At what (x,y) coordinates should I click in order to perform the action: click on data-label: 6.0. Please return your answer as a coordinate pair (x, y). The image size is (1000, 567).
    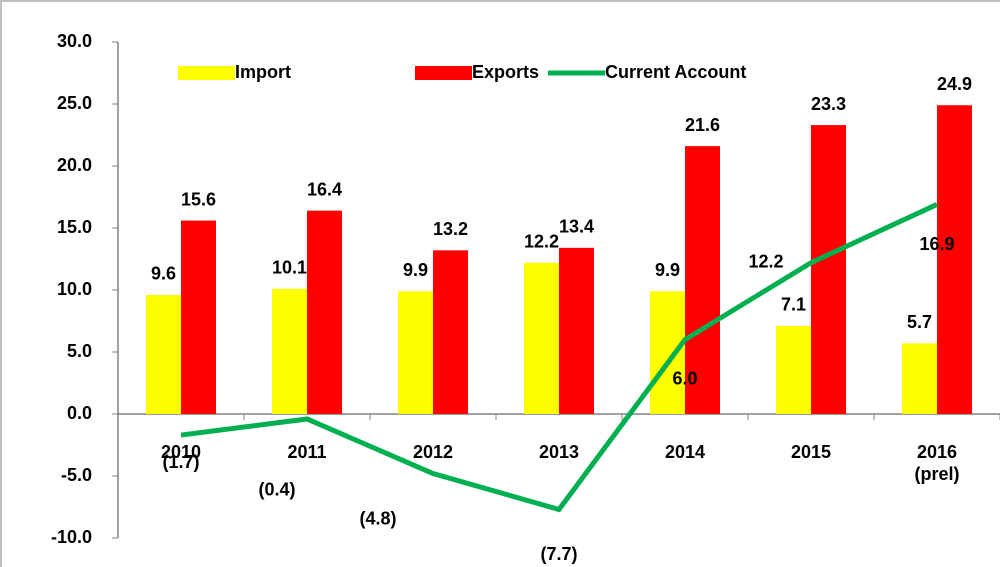
    Looking at the image, I should click on (684, 378).